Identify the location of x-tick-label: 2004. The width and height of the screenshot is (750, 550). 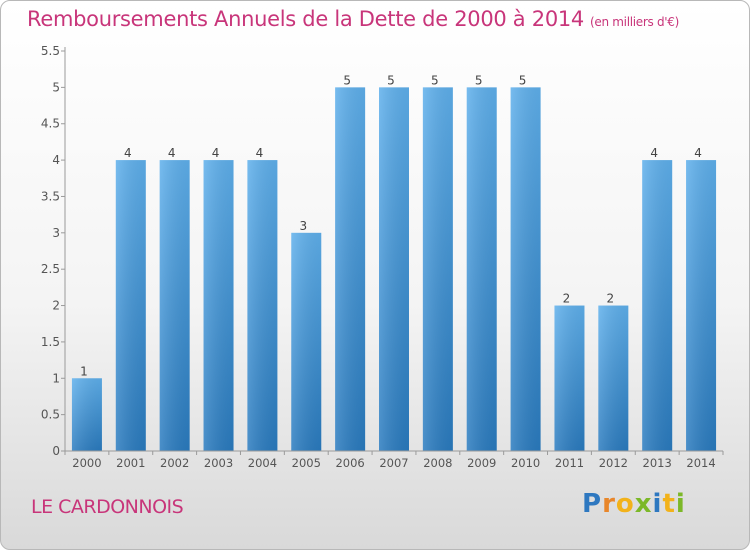
(262, 463).